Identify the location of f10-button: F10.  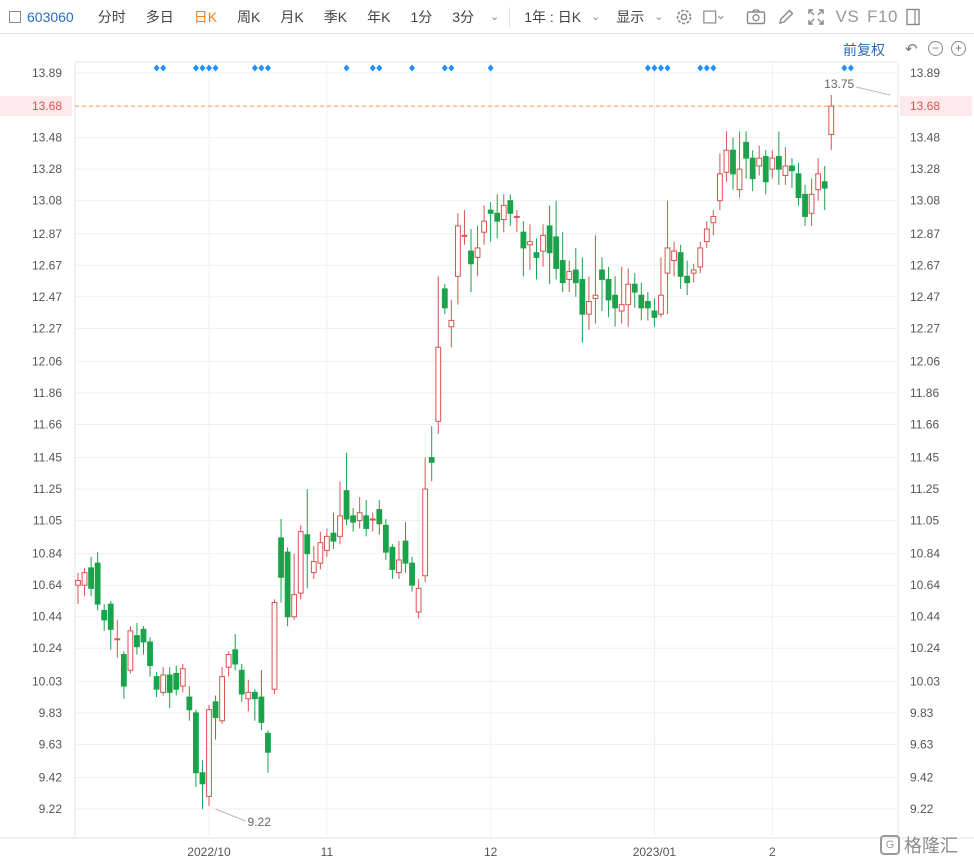
(882, 16).